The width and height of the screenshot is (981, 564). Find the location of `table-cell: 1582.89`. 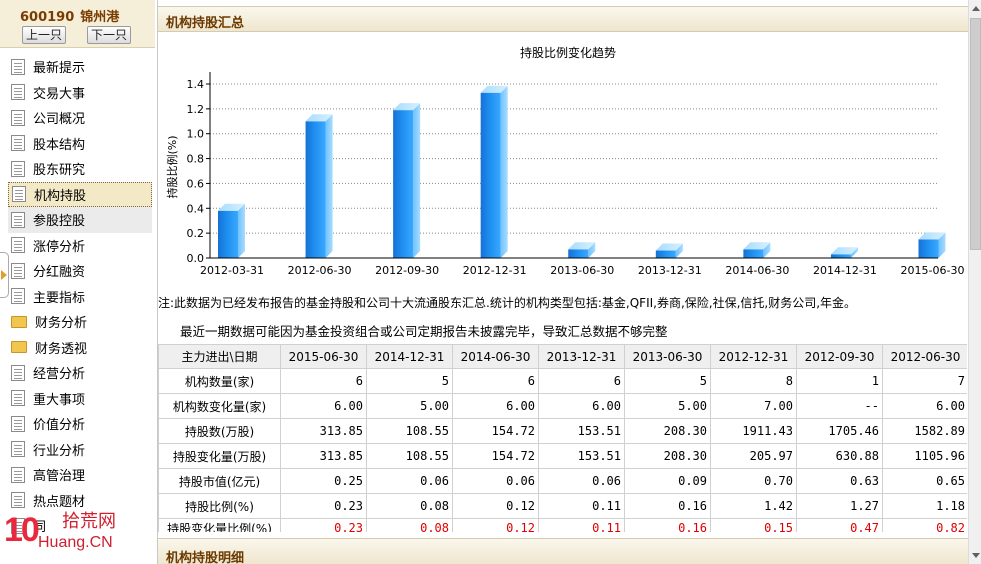

table-cell: 1582.89 is located at coordinates (924, 431).